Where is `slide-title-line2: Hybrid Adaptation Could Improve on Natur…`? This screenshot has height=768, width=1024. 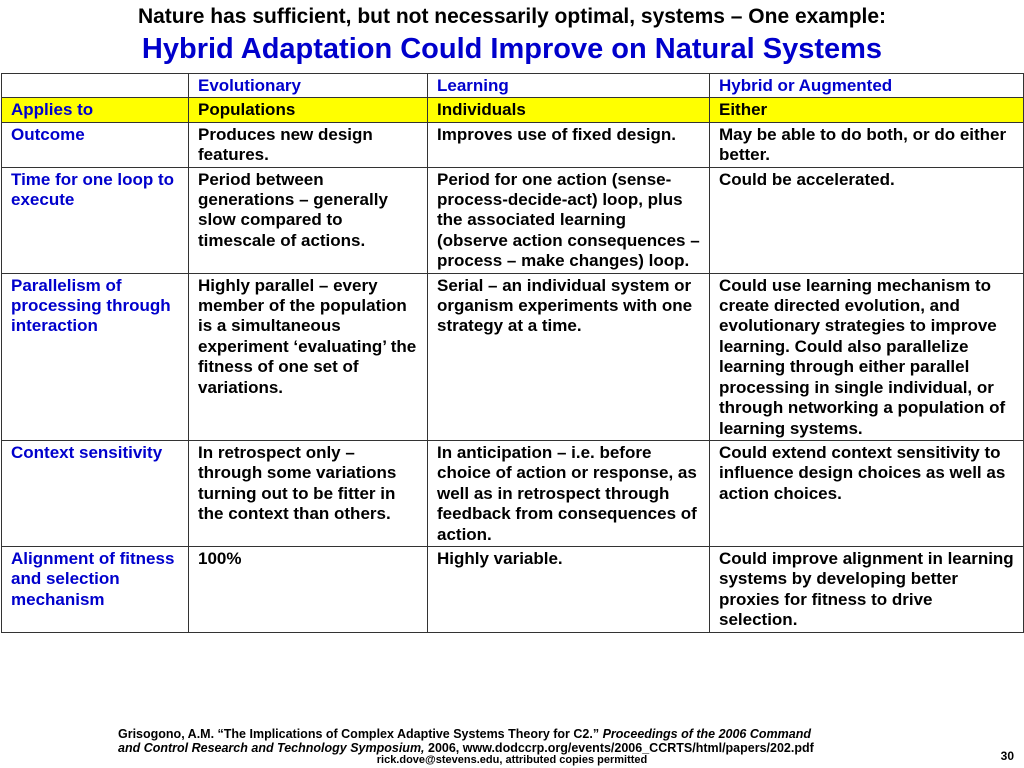
slide-title-line2: Hybrid Adaptation Could Improve on Natur… is located at coordinates (512, 49).